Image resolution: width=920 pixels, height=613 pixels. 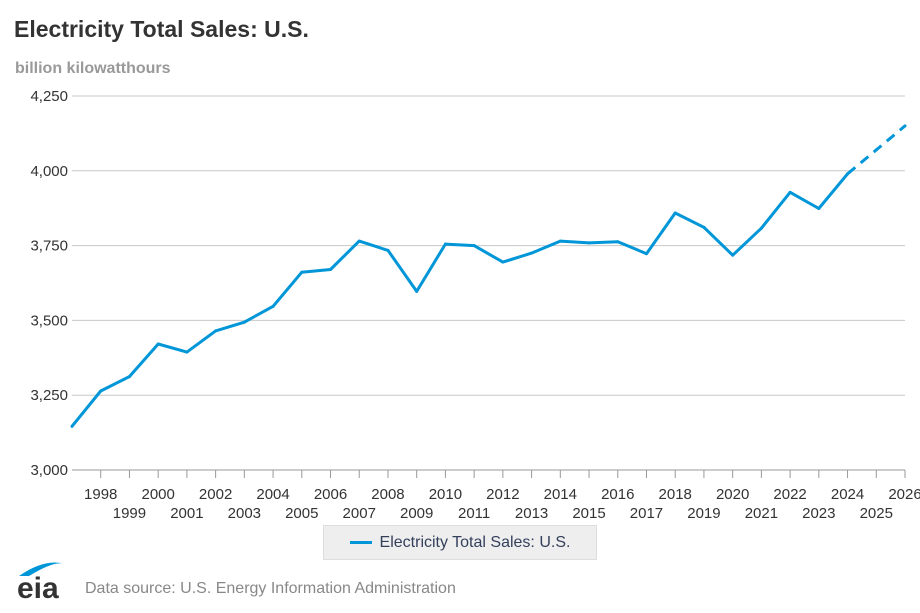 What do you see at coordinates (49, 470) in the screenshot?
I see `y-tick-label: 3,000` at bounding box center [49, 470].